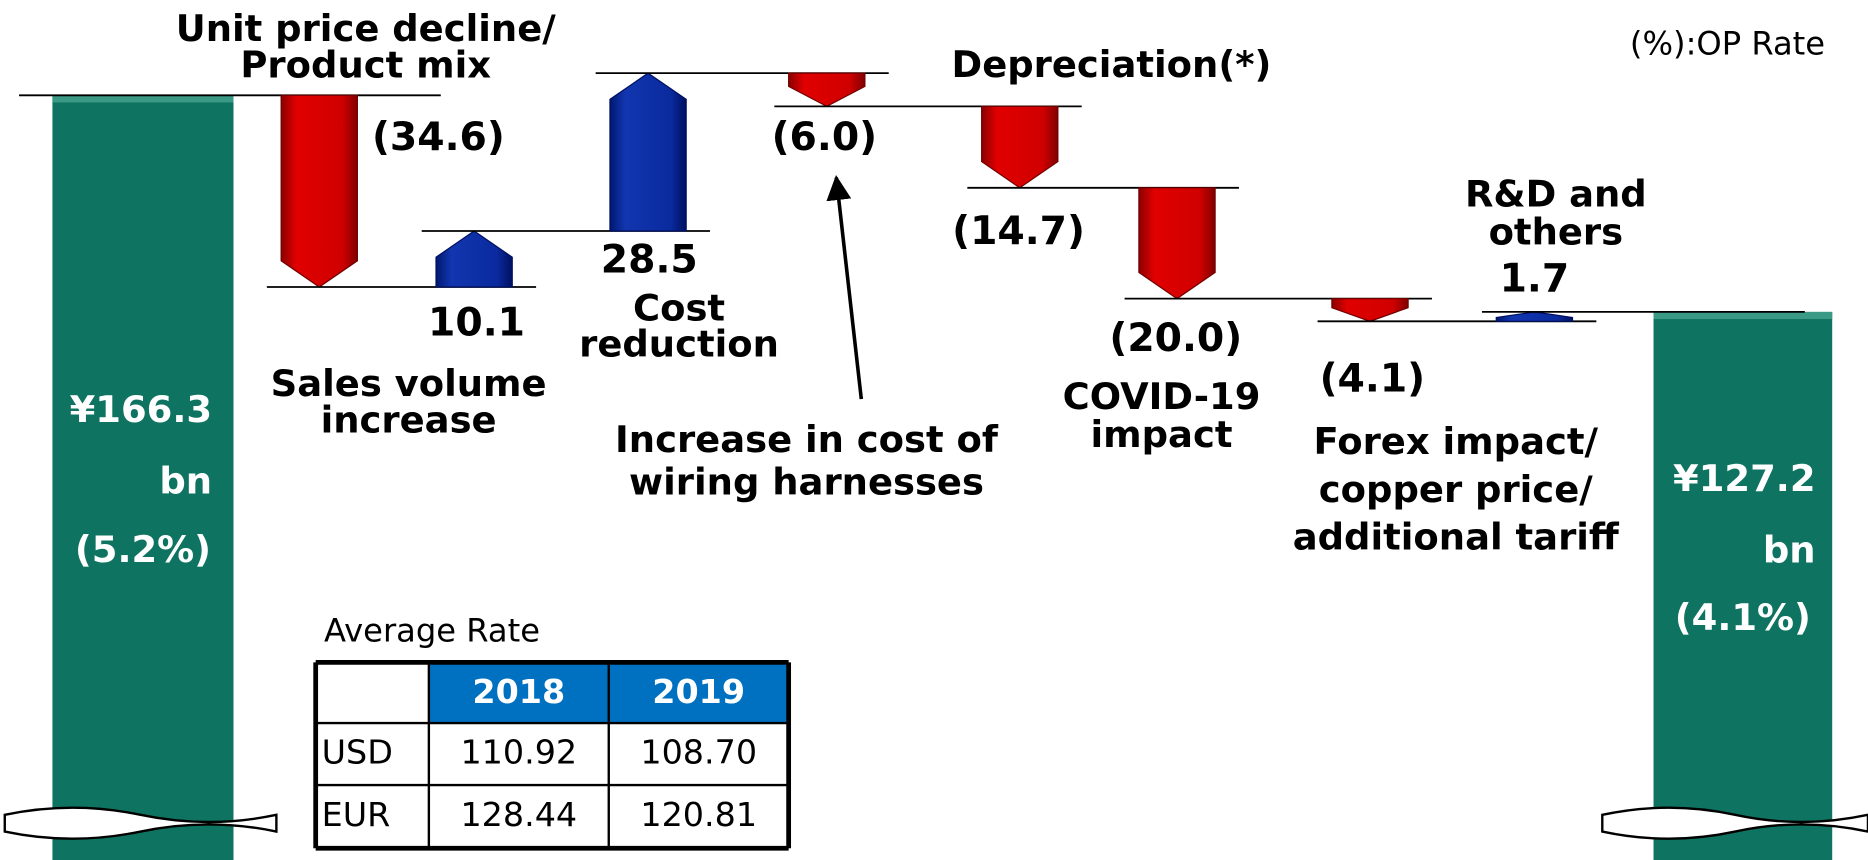  Describe the element at coordinates (1744, 514) in the screenshot. I see `total-label: ¥127.2 bn` at that location.